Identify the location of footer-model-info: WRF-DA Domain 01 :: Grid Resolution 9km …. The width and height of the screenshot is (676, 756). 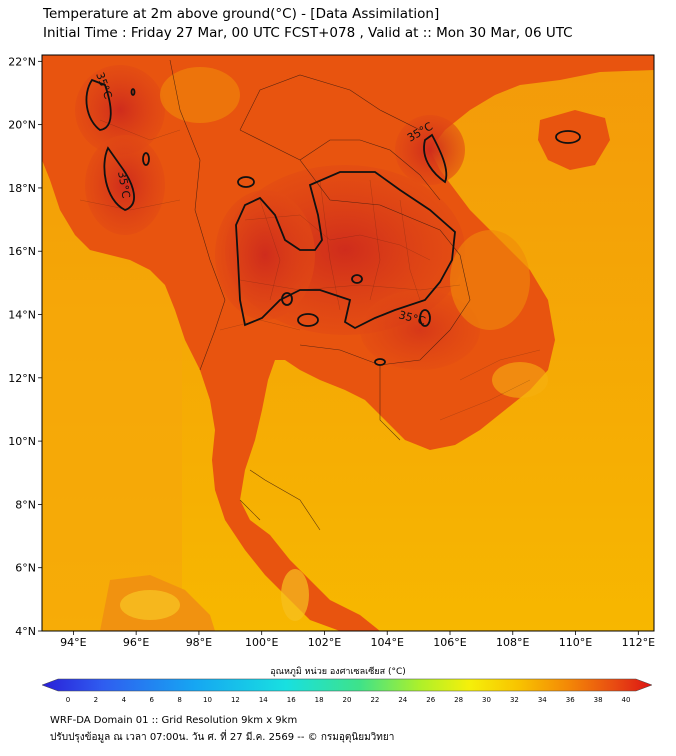
(174, 720).